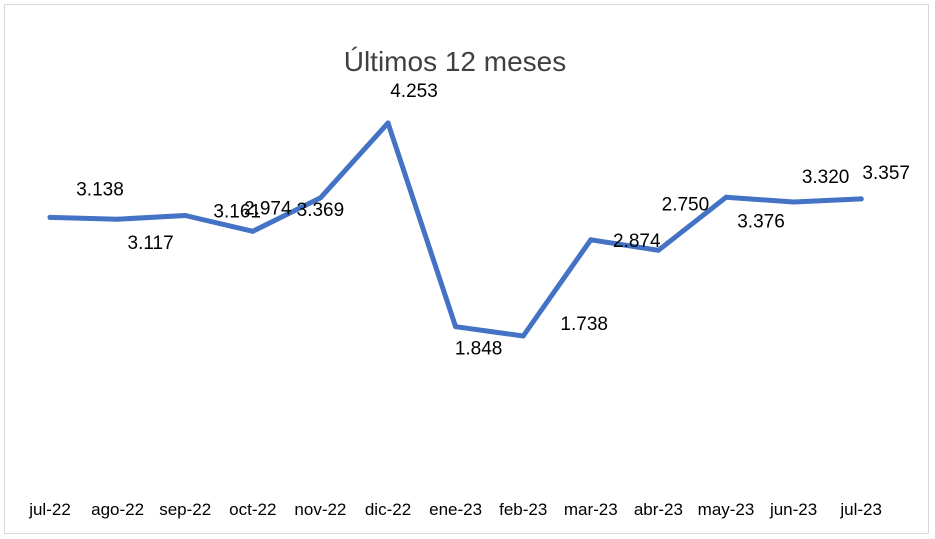 Image resolution: width=935 pixels, height=539 pixels. What do you see at coordinates (321, 210) in the screenshot?
I see `data-label-nov-22: 3.369` at bounding box center [321, 210].